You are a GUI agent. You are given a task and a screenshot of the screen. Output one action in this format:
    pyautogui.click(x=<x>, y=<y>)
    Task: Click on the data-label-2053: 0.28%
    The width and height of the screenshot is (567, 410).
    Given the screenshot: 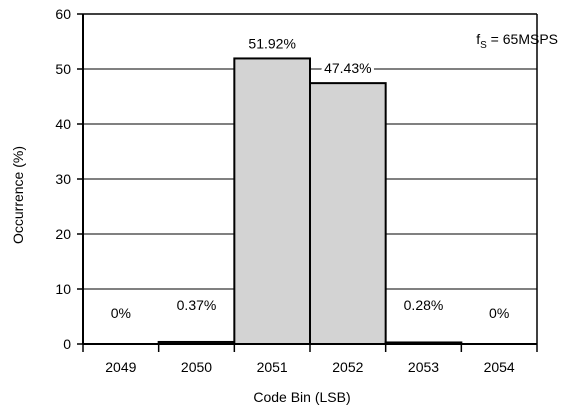 What is the action you would take?
    pyautogui.click(x=424, y=305)
    